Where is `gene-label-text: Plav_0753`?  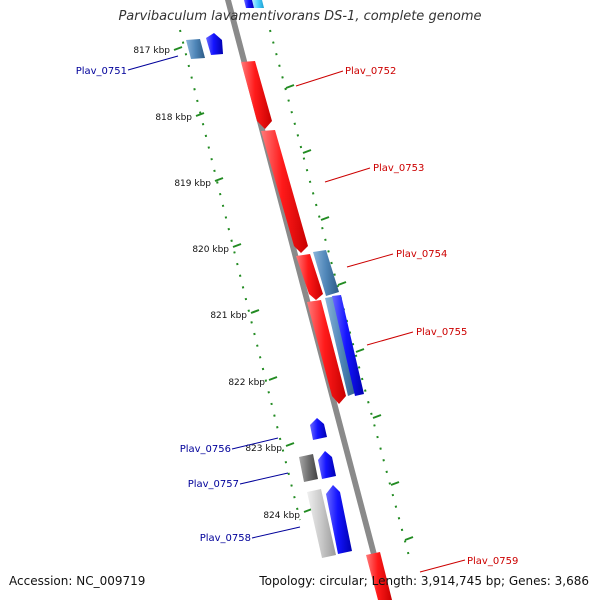
gene-label-text: Plav_0753 is located at coordinates (398, 168).